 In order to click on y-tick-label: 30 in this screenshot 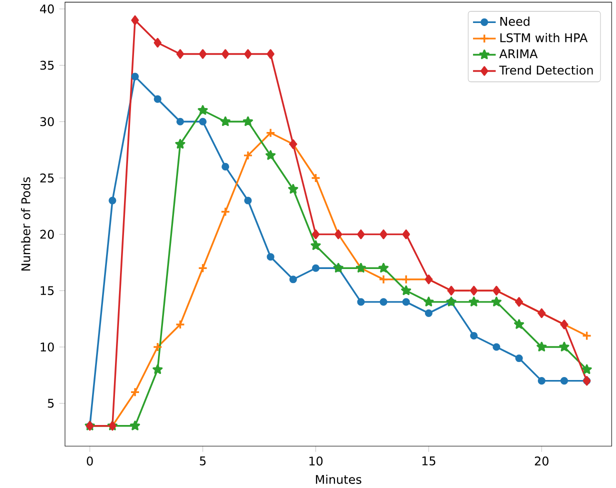, I will do `click(47, 121)`.